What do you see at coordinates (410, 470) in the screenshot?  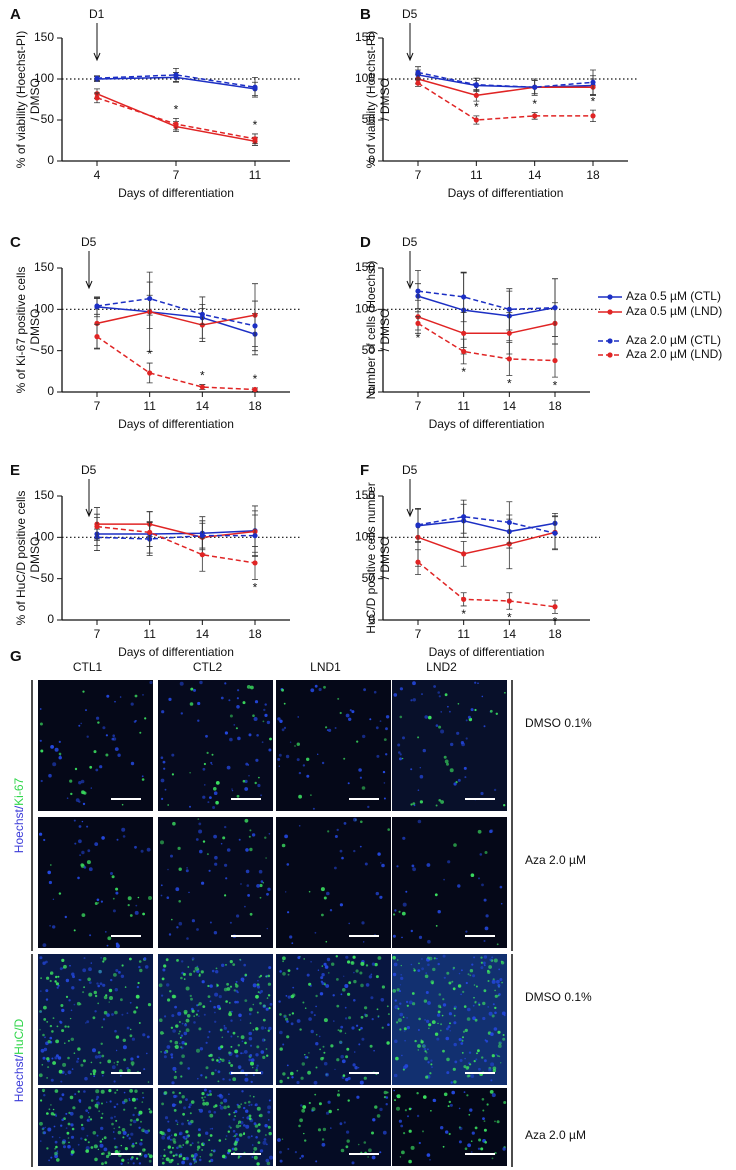 I see `annotation: D5` at bounding box center [410, 470].